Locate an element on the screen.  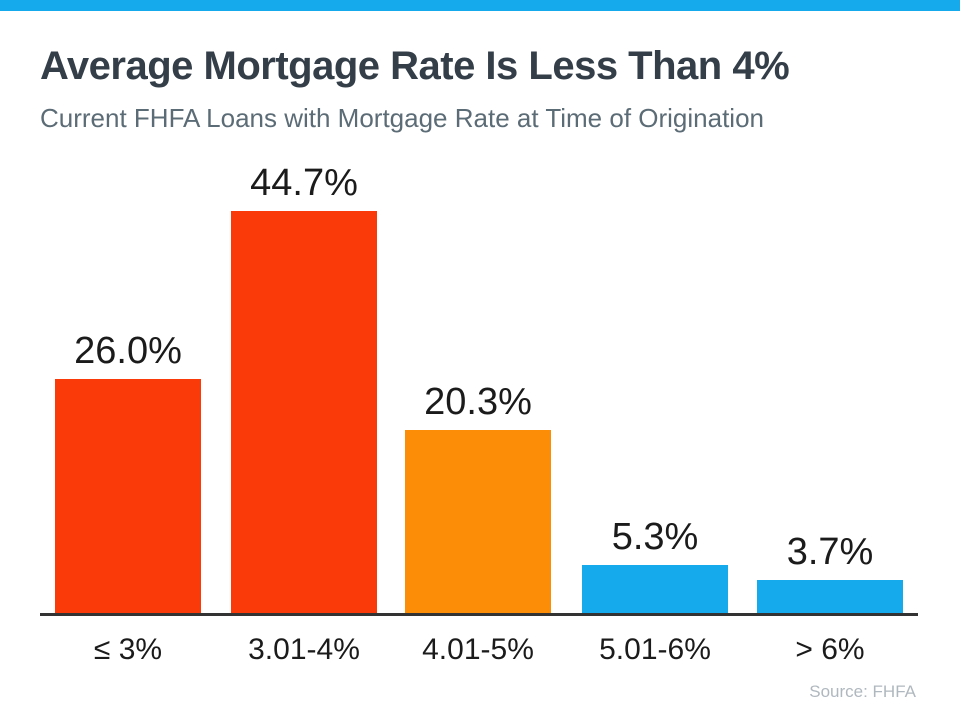
bar-value-label: 20.3% is located at coordinates (478, 402).